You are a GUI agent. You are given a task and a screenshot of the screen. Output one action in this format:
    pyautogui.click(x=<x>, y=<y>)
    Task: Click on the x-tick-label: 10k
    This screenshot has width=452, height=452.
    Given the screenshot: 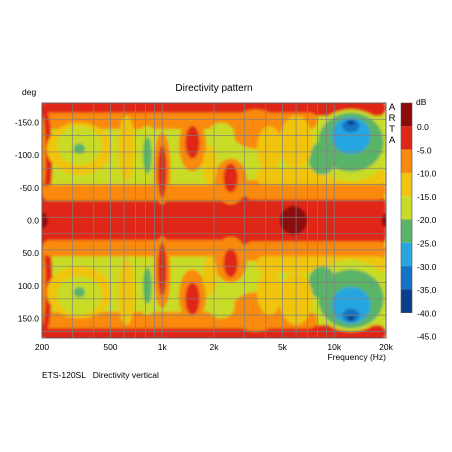 What is the action you would take?
    pyautogui.click(x=334, y=347)
    